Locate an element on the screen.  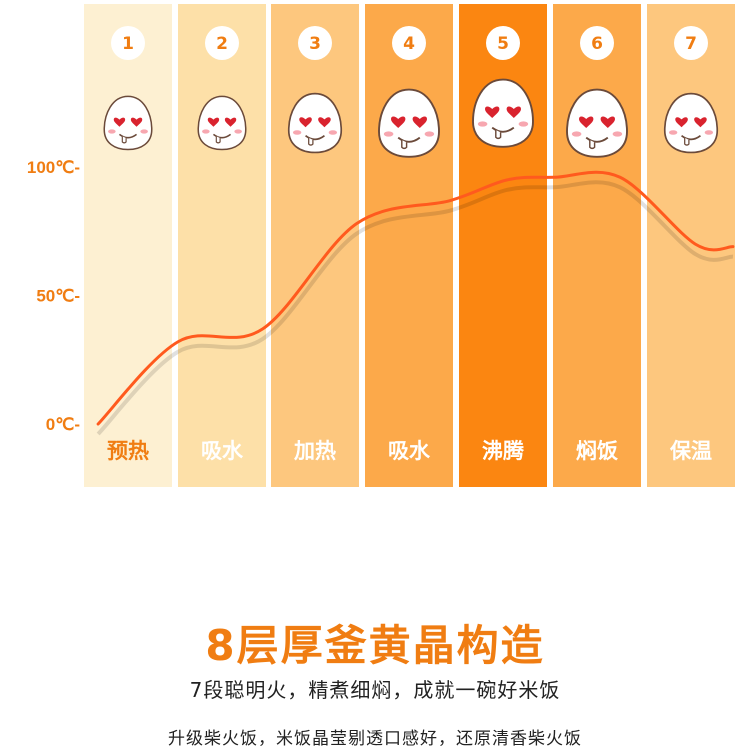
step-number-1: 1 is located at coordinates (128, 44).